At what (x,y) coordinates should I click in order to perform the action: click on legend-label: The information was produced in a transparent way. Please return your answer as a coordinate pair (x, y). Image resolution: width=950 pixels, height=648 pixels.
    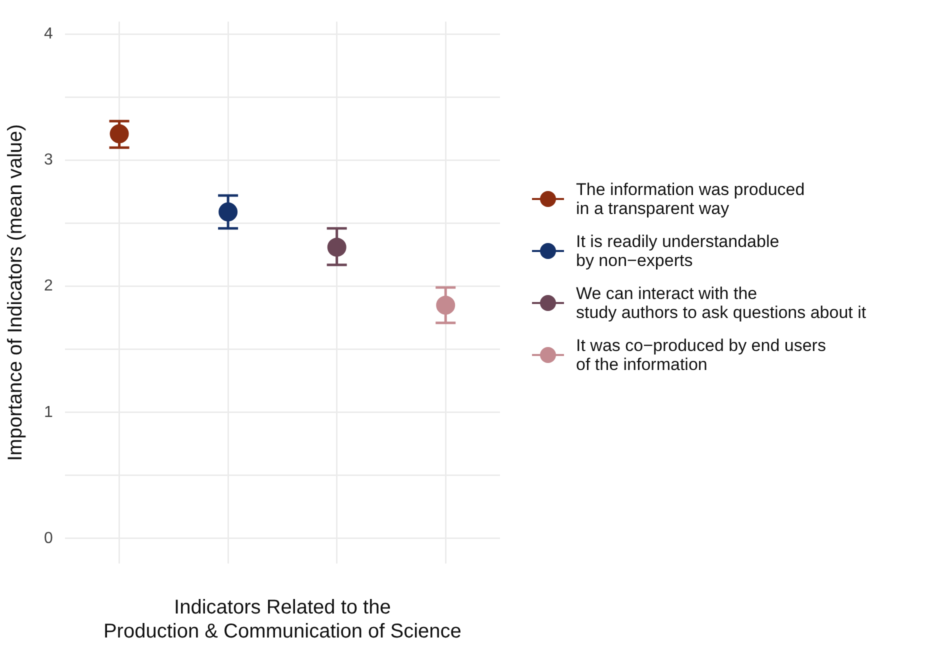
    Looking at the image, I should click on (690, 199).